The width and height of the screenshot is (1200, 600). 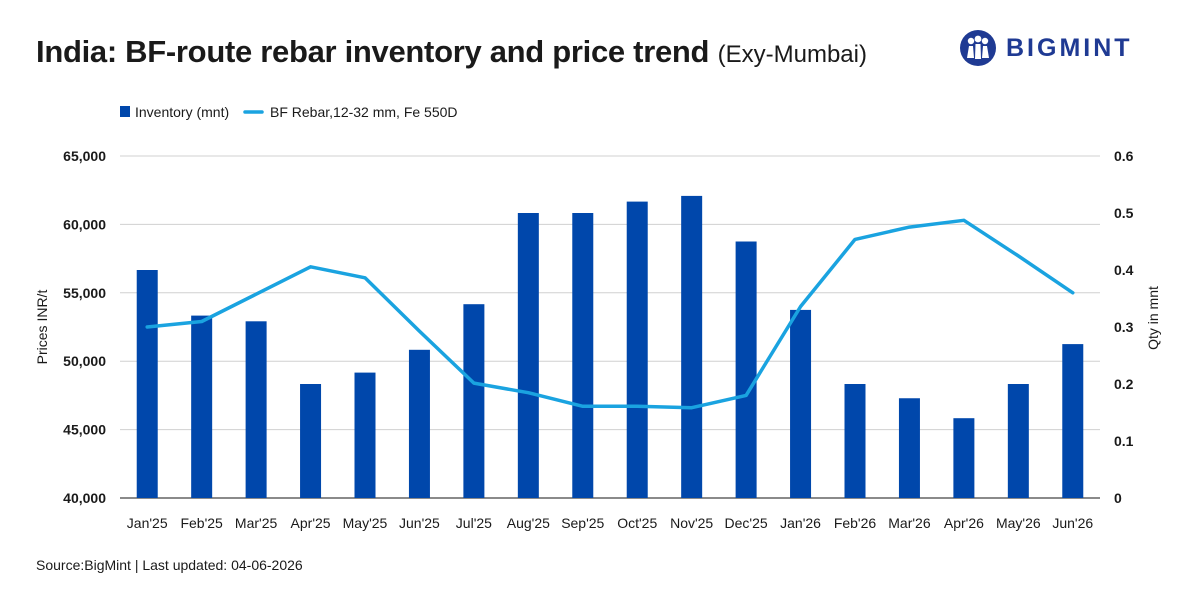 What do you see at coordinates (84, 361) in the screenshot?
I see `y-left-tick-label: 50,000` at bounding box center [84, 361].